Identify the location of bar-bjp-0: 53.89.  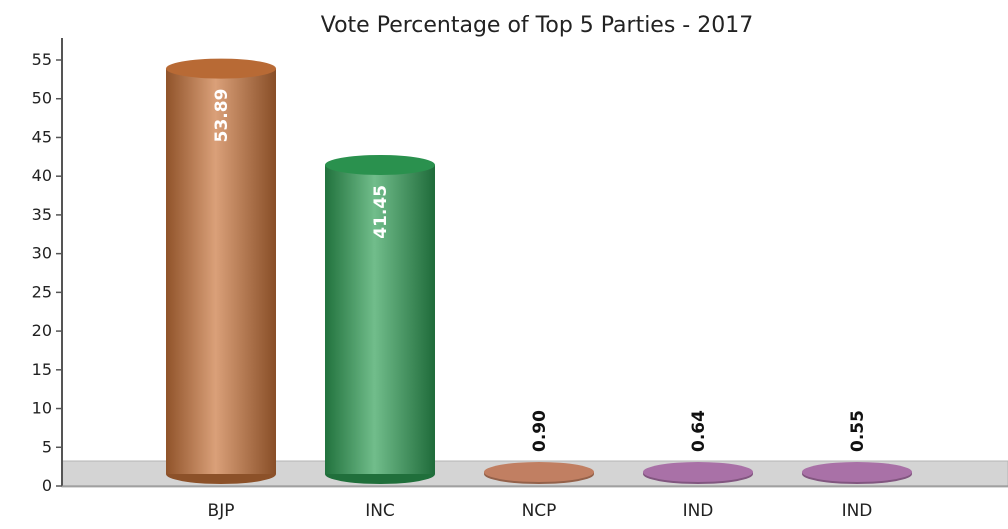
(221, 271).